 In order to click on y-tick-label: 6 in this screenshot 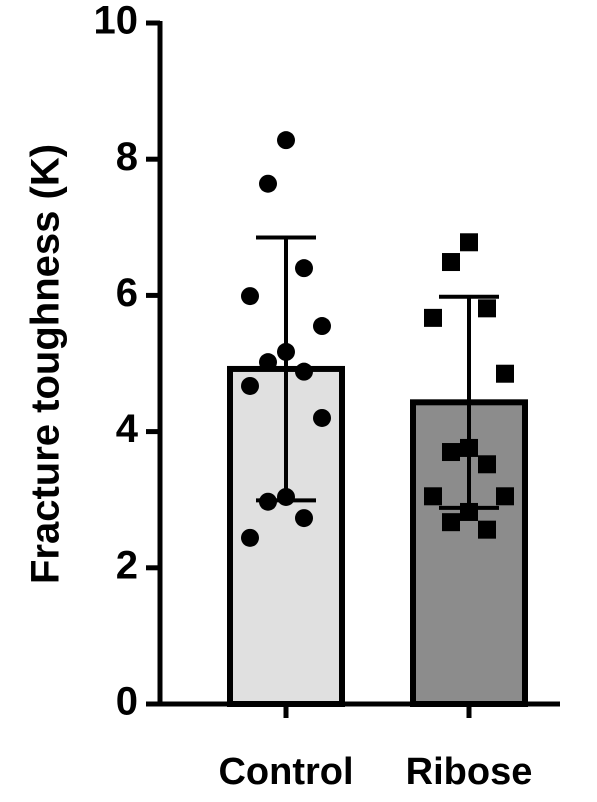, I will do `click(127, 293)`.